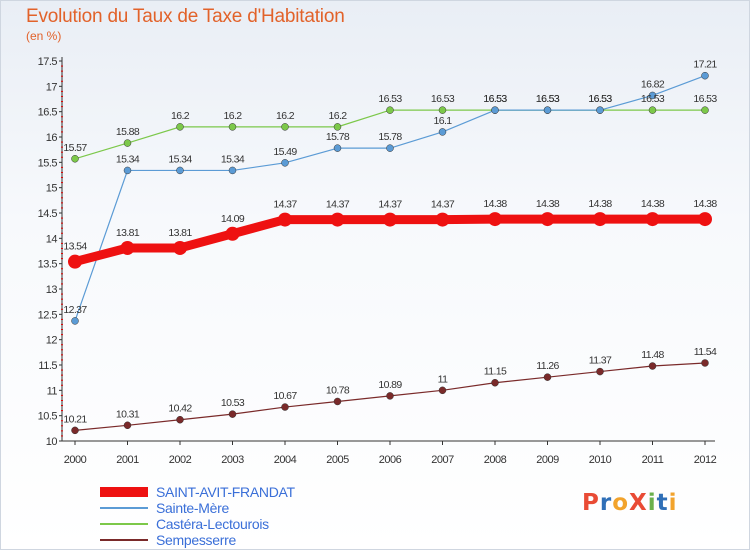 Image resolution: width=750 pixels, height=550 pixels. I want to click on x-tick-label: 2003, so click(232, 460).